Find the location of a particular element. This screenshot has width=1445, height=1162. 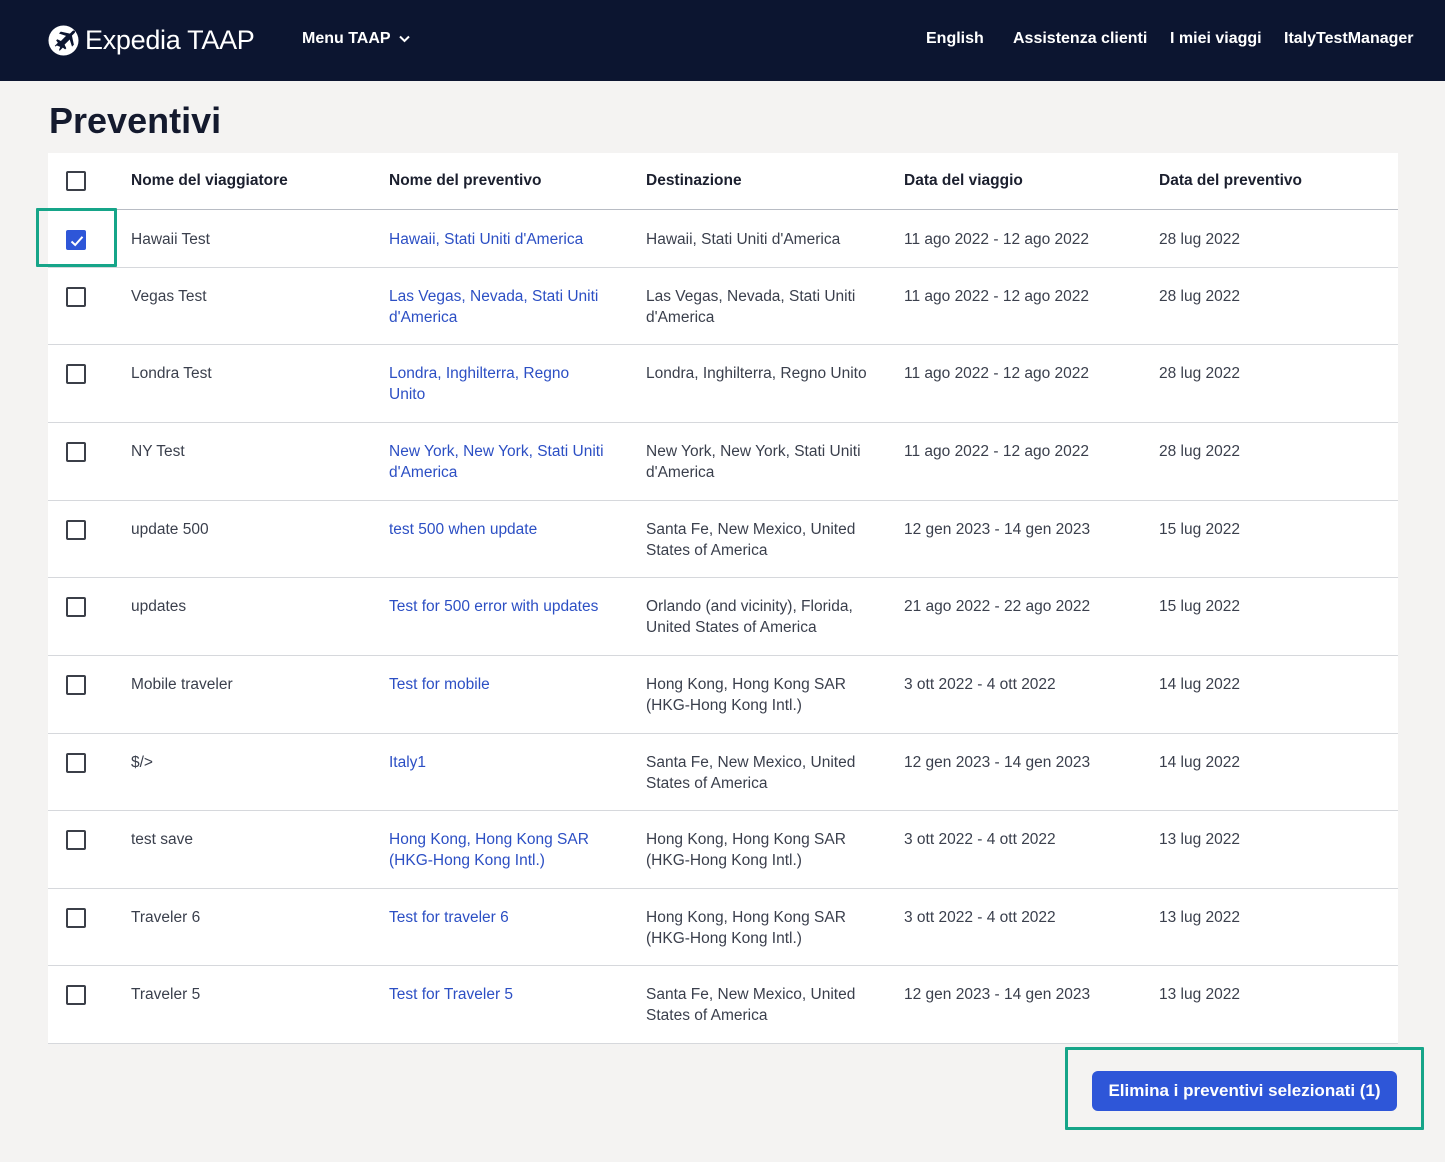

language-link: English is located at coordinates (955, 38).